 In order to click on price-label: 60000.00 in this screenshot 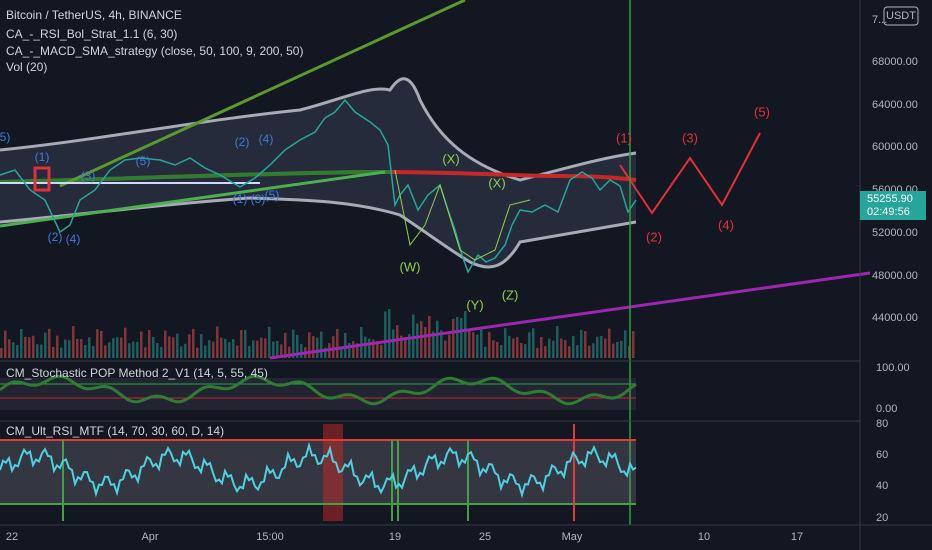, I will do `click(895, 147)`.